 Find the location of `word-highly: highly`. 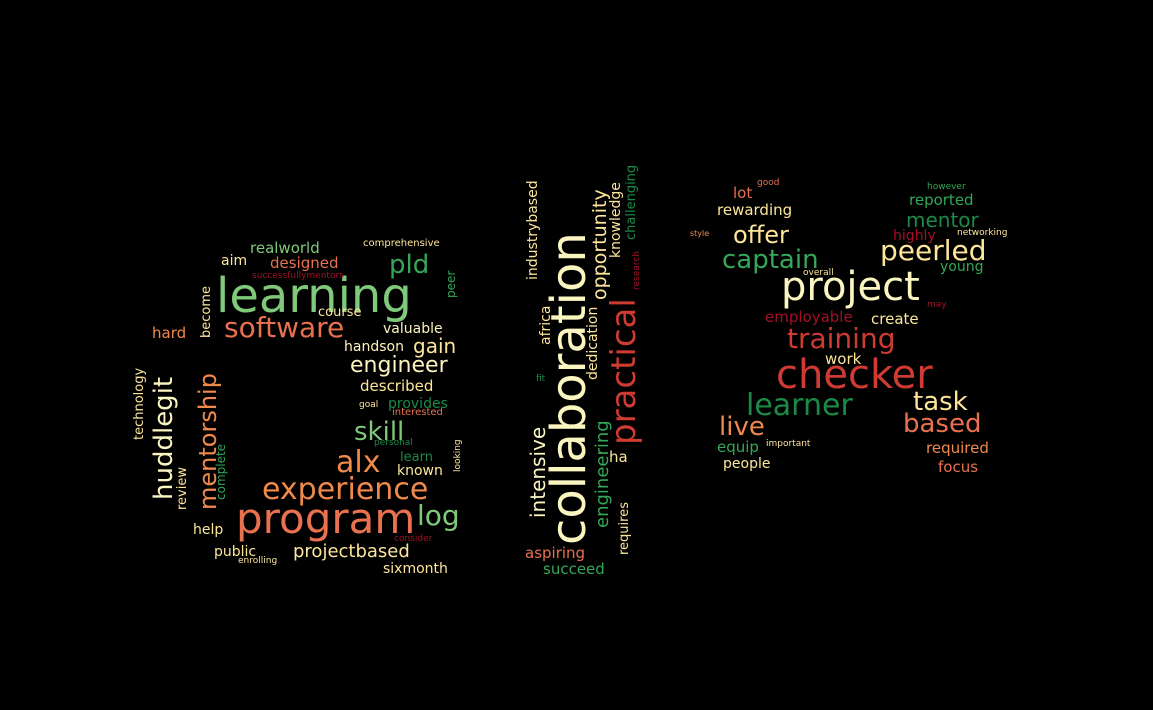

word-highly: highly is located at coordinates (914, 236).